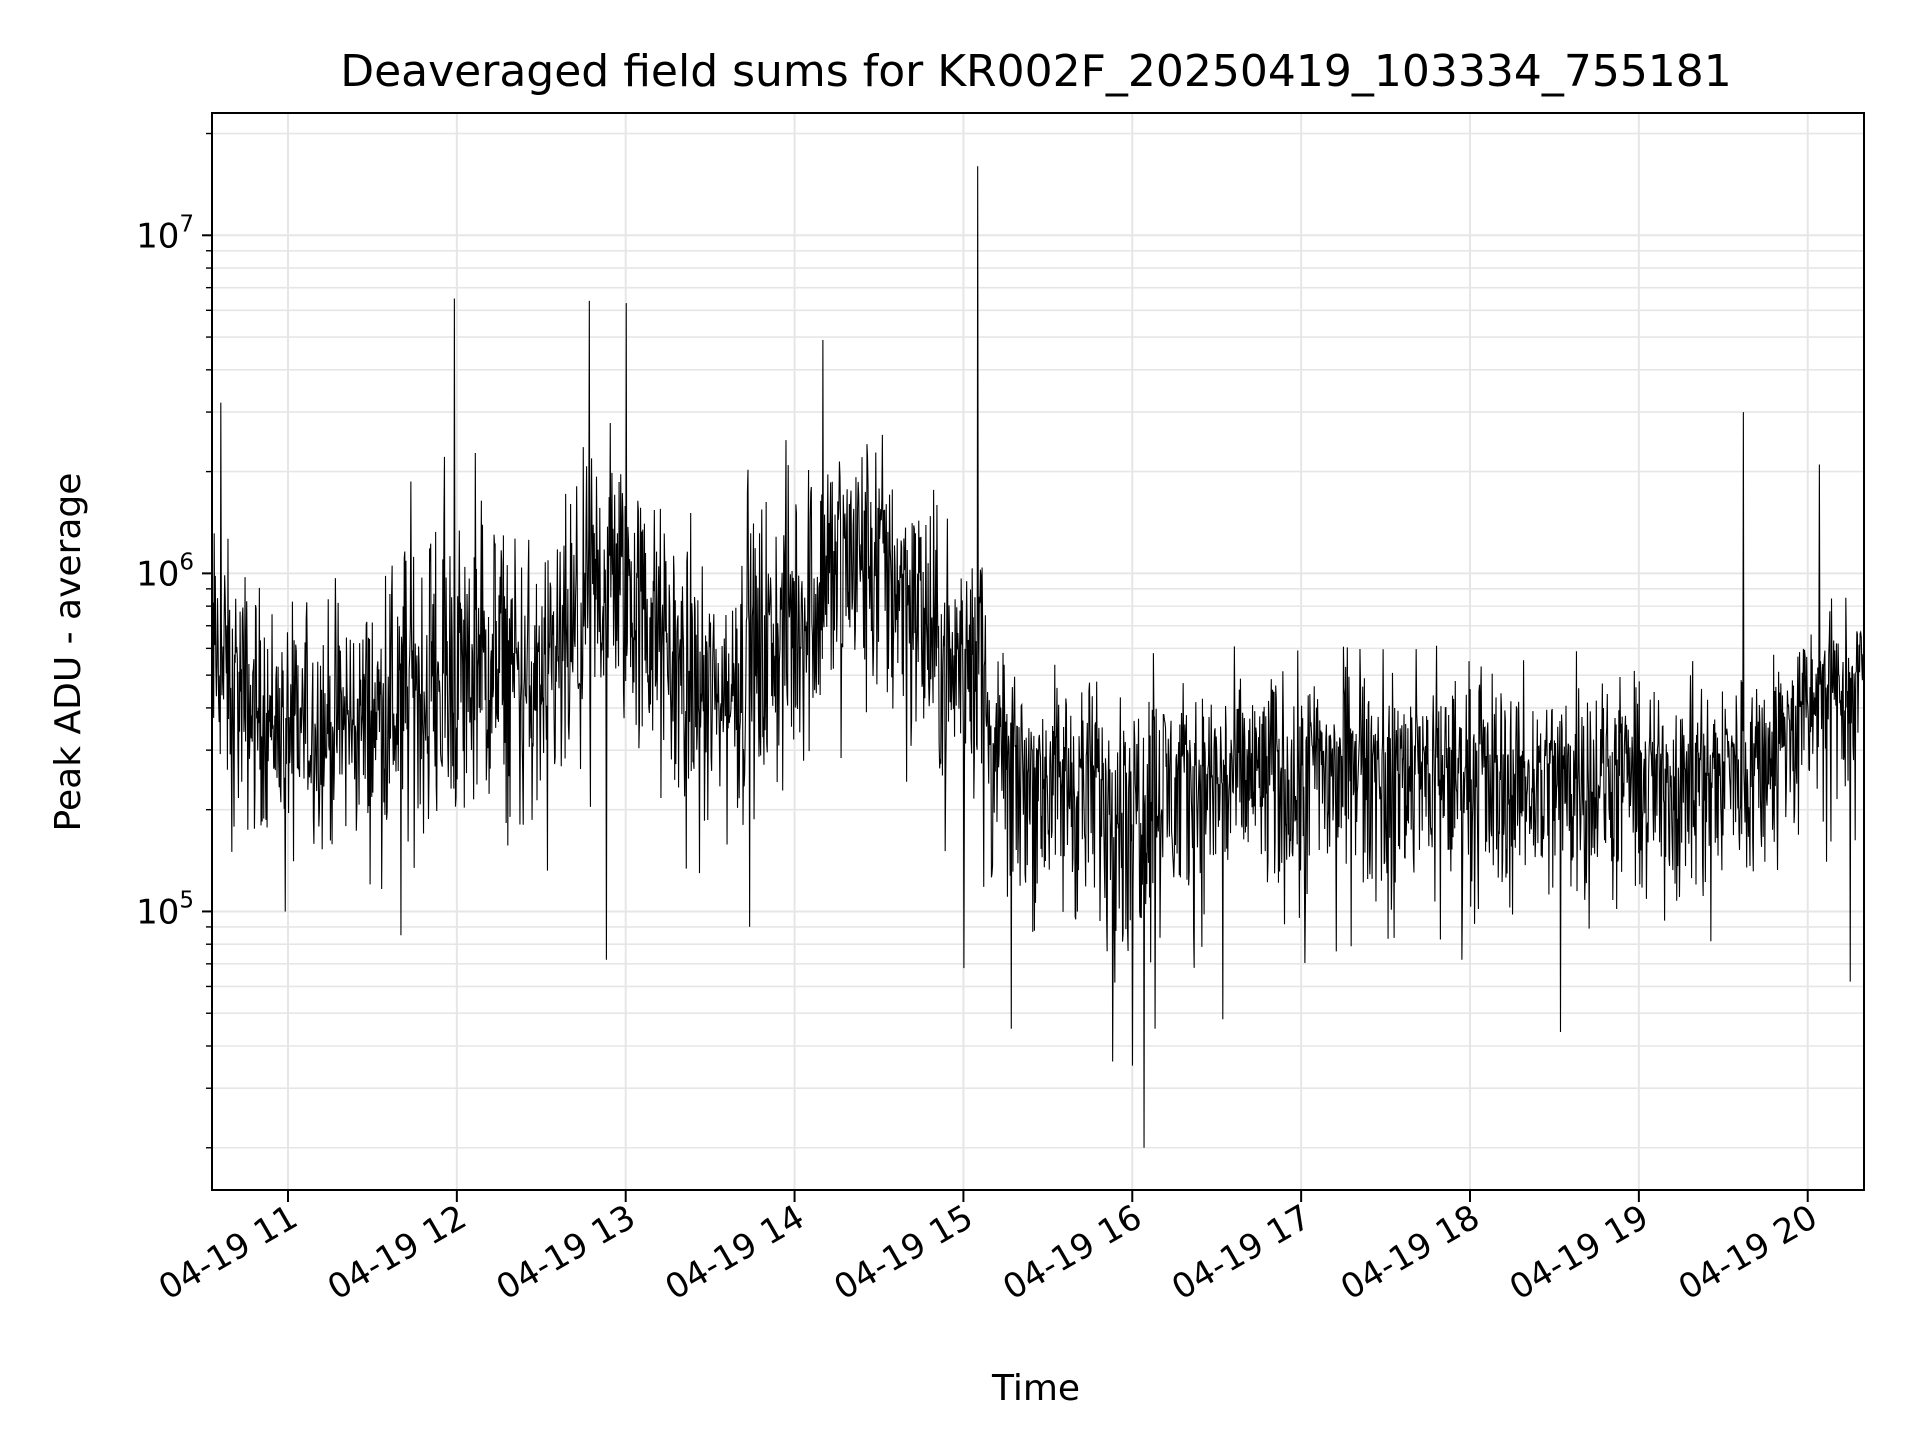 The height and width of the screenshot is (1440, 1920). Describe the element at coordinates (186, 224) in the screenshot. I see `y-tick-exponent: 7` at that location.